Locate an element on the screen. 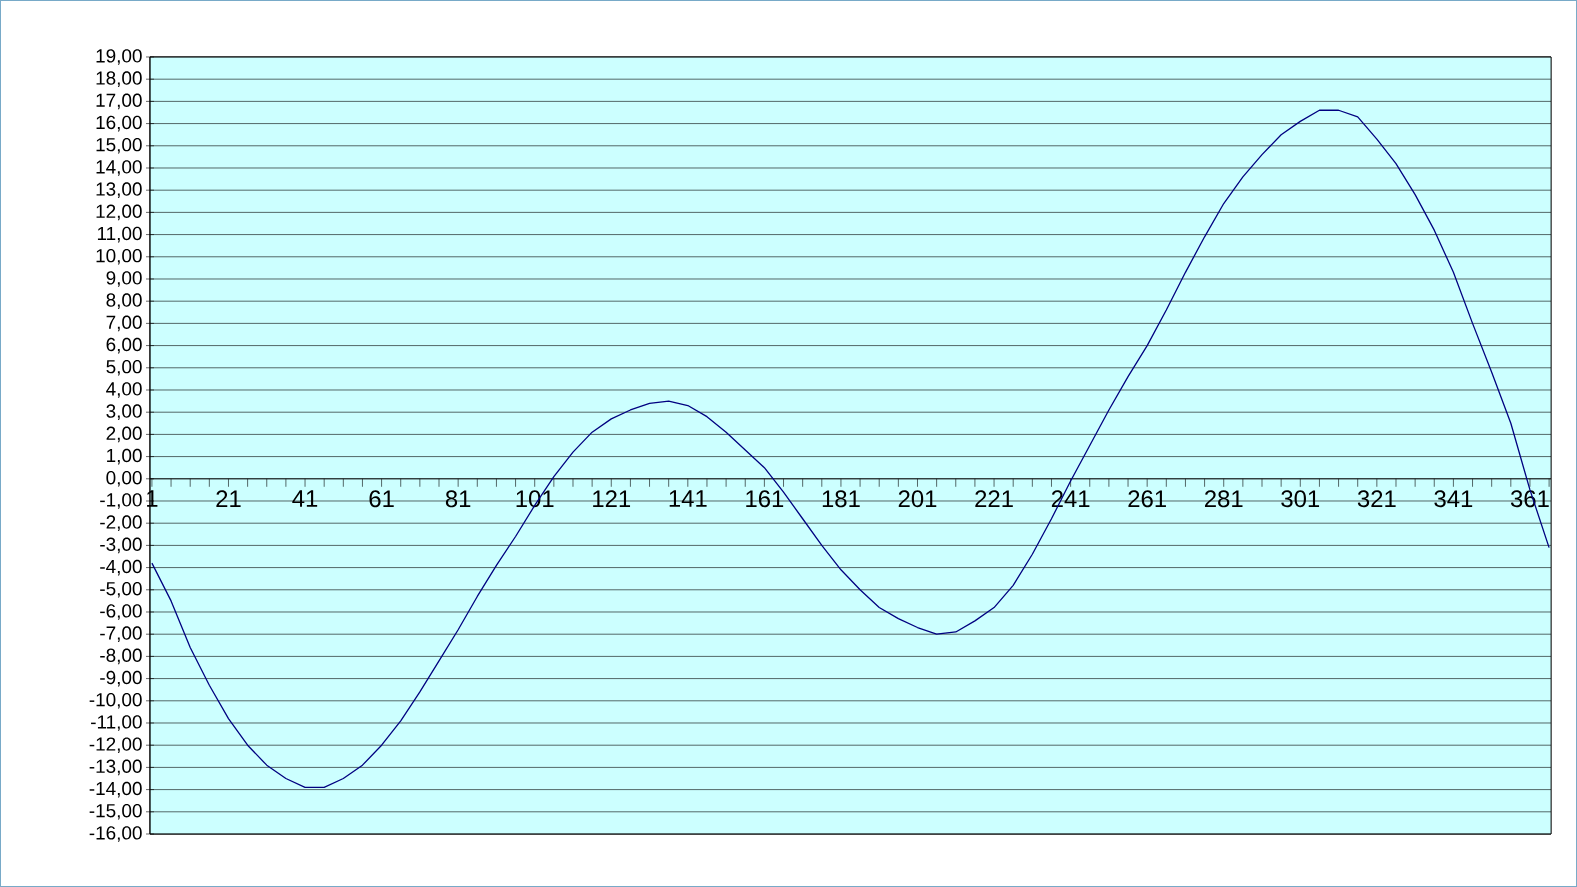 The width and height of the screenshot is (1577, 887). y-tick-label: 12,00 is located at coordinates (119, 212).